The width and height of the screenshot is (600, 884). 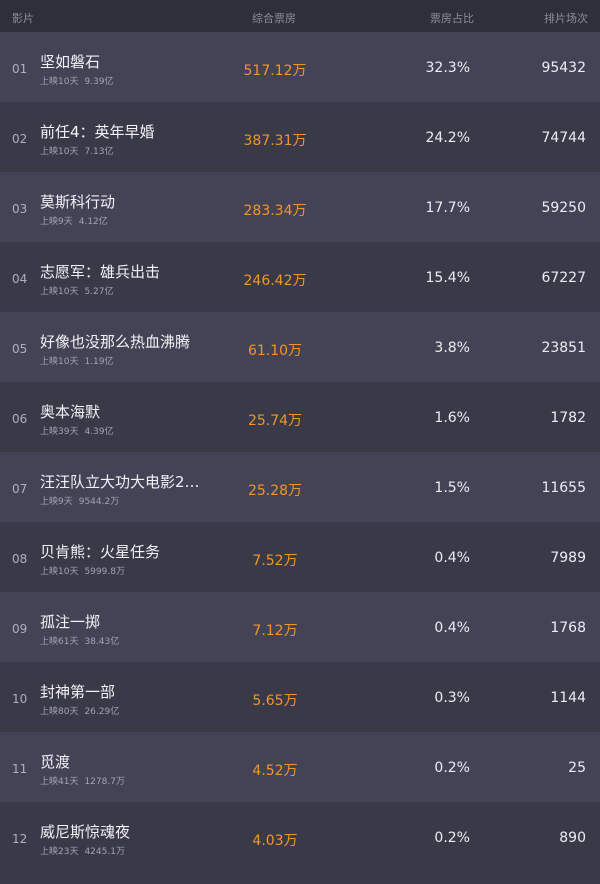 I want to click on movie-title: 志愿军：雄兵出击, so click(x=100, y=272).